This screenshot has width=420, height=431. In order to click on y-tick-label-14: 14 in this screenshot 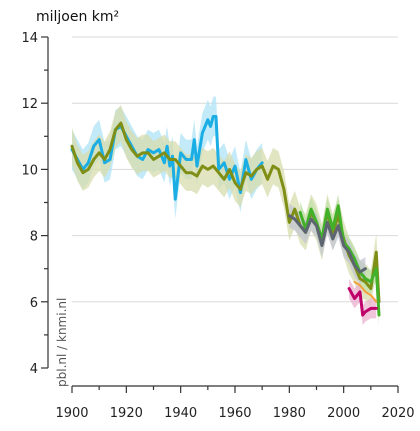, I will do `click(29, 38)`.